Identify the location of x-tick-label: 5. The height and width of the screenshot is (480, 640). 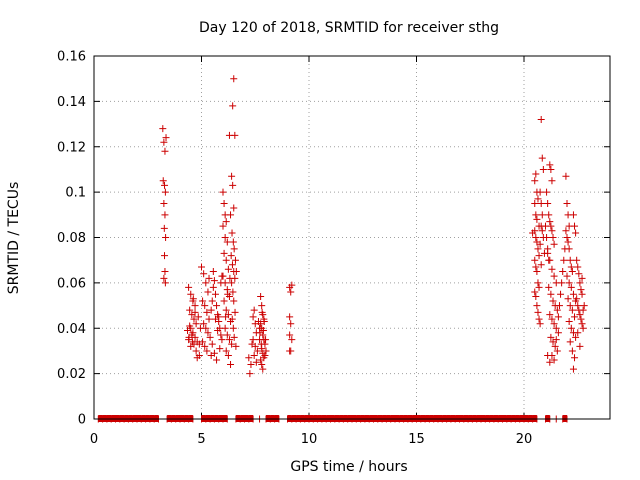
(201, 439).